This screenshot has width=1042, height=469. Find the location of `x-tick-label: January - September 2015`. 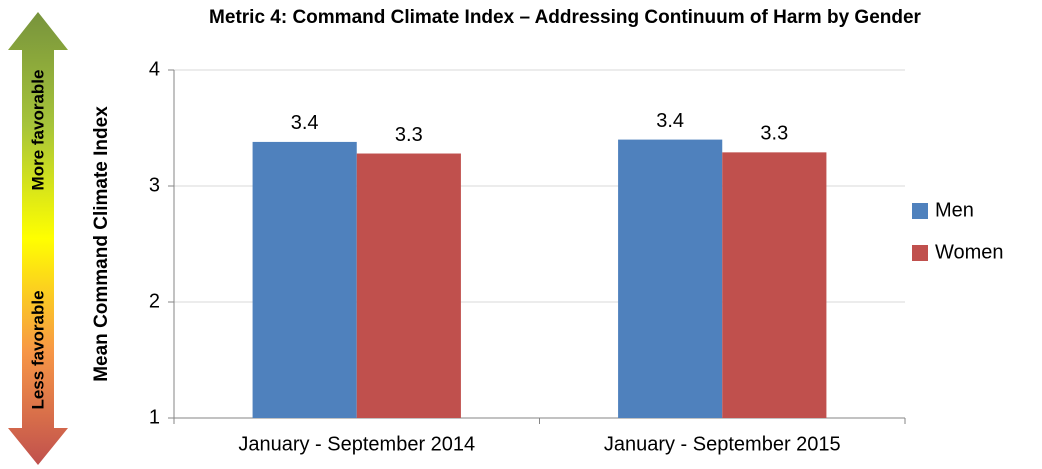

x-tick-label: January - September 2015 is located at coordinates (722, 444).